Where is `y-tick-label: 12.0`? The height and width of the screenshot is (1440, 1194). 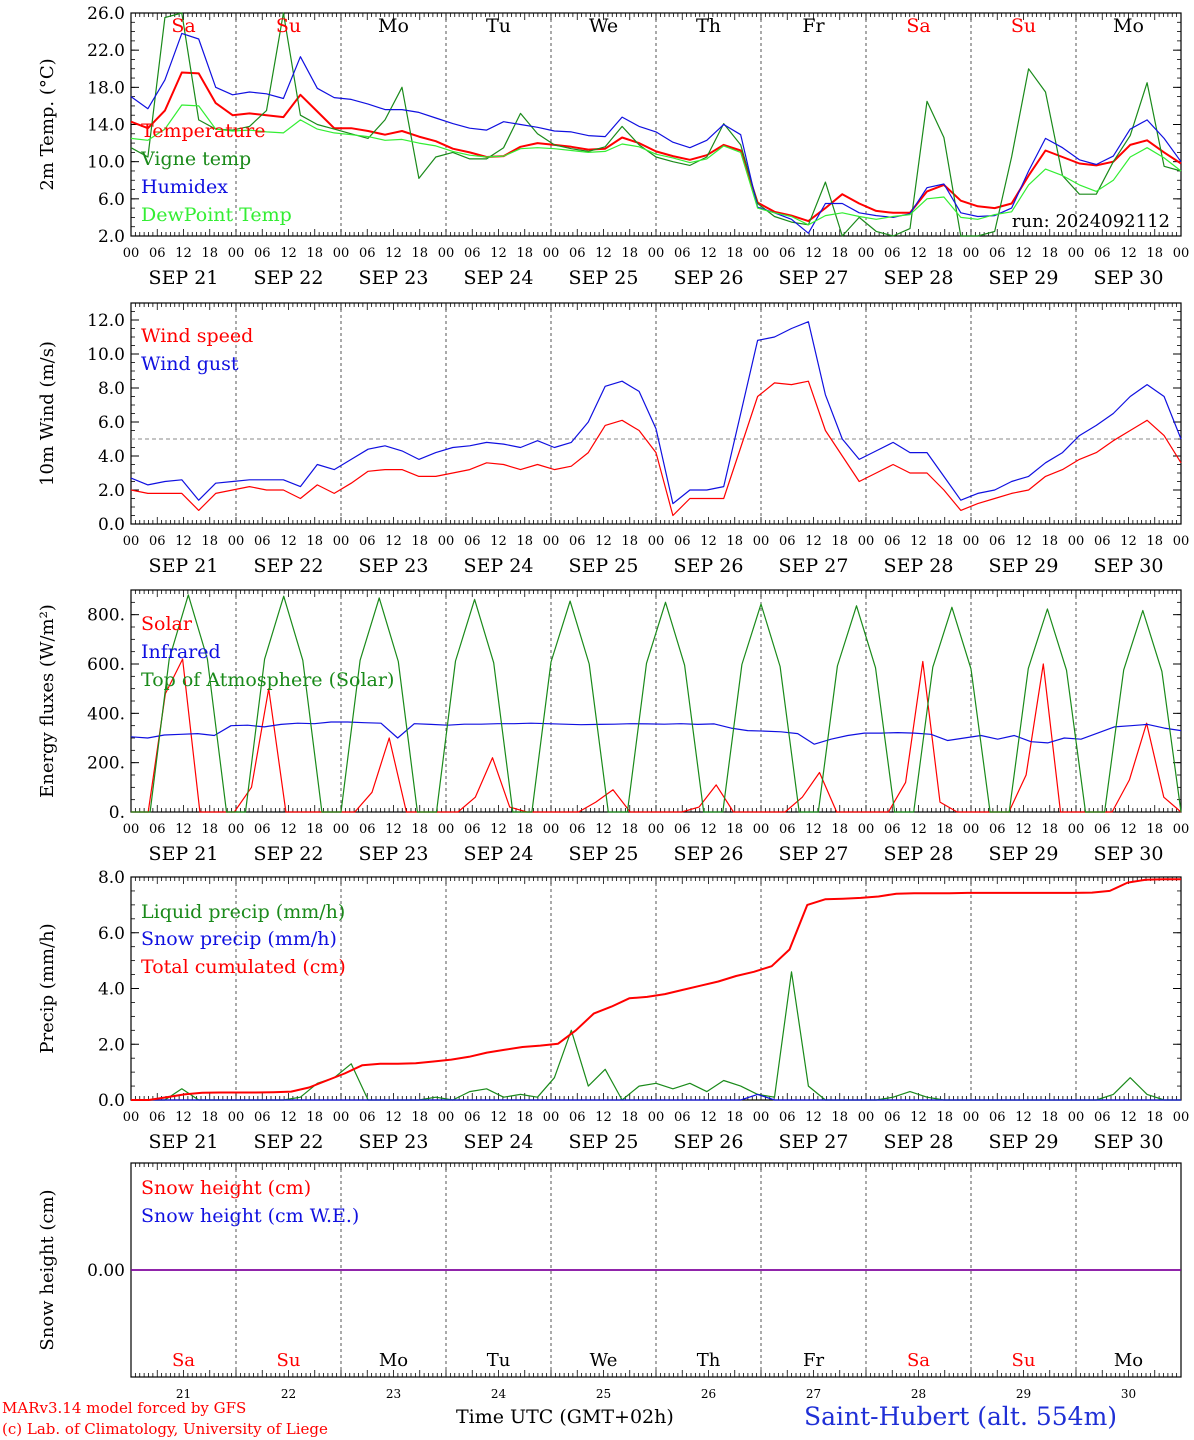 y-tick-label: 12.0 is located at coordinates (106, 321).